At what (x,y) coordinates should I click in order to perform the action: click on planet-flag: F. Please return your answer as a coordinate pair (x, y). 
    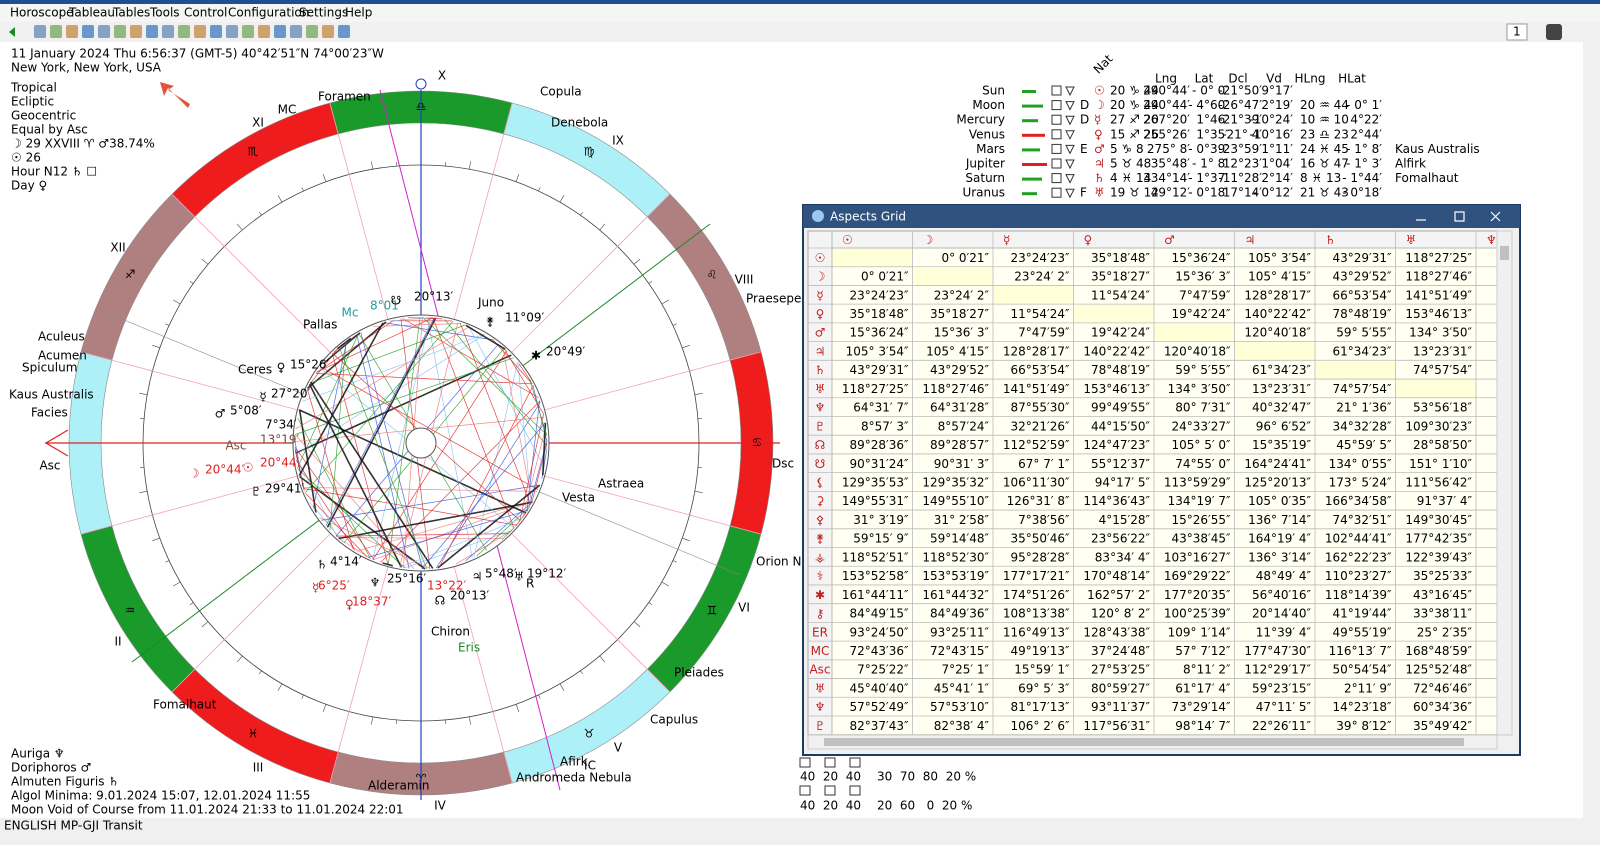
    Looking at the image, I should click on (1083, 193).